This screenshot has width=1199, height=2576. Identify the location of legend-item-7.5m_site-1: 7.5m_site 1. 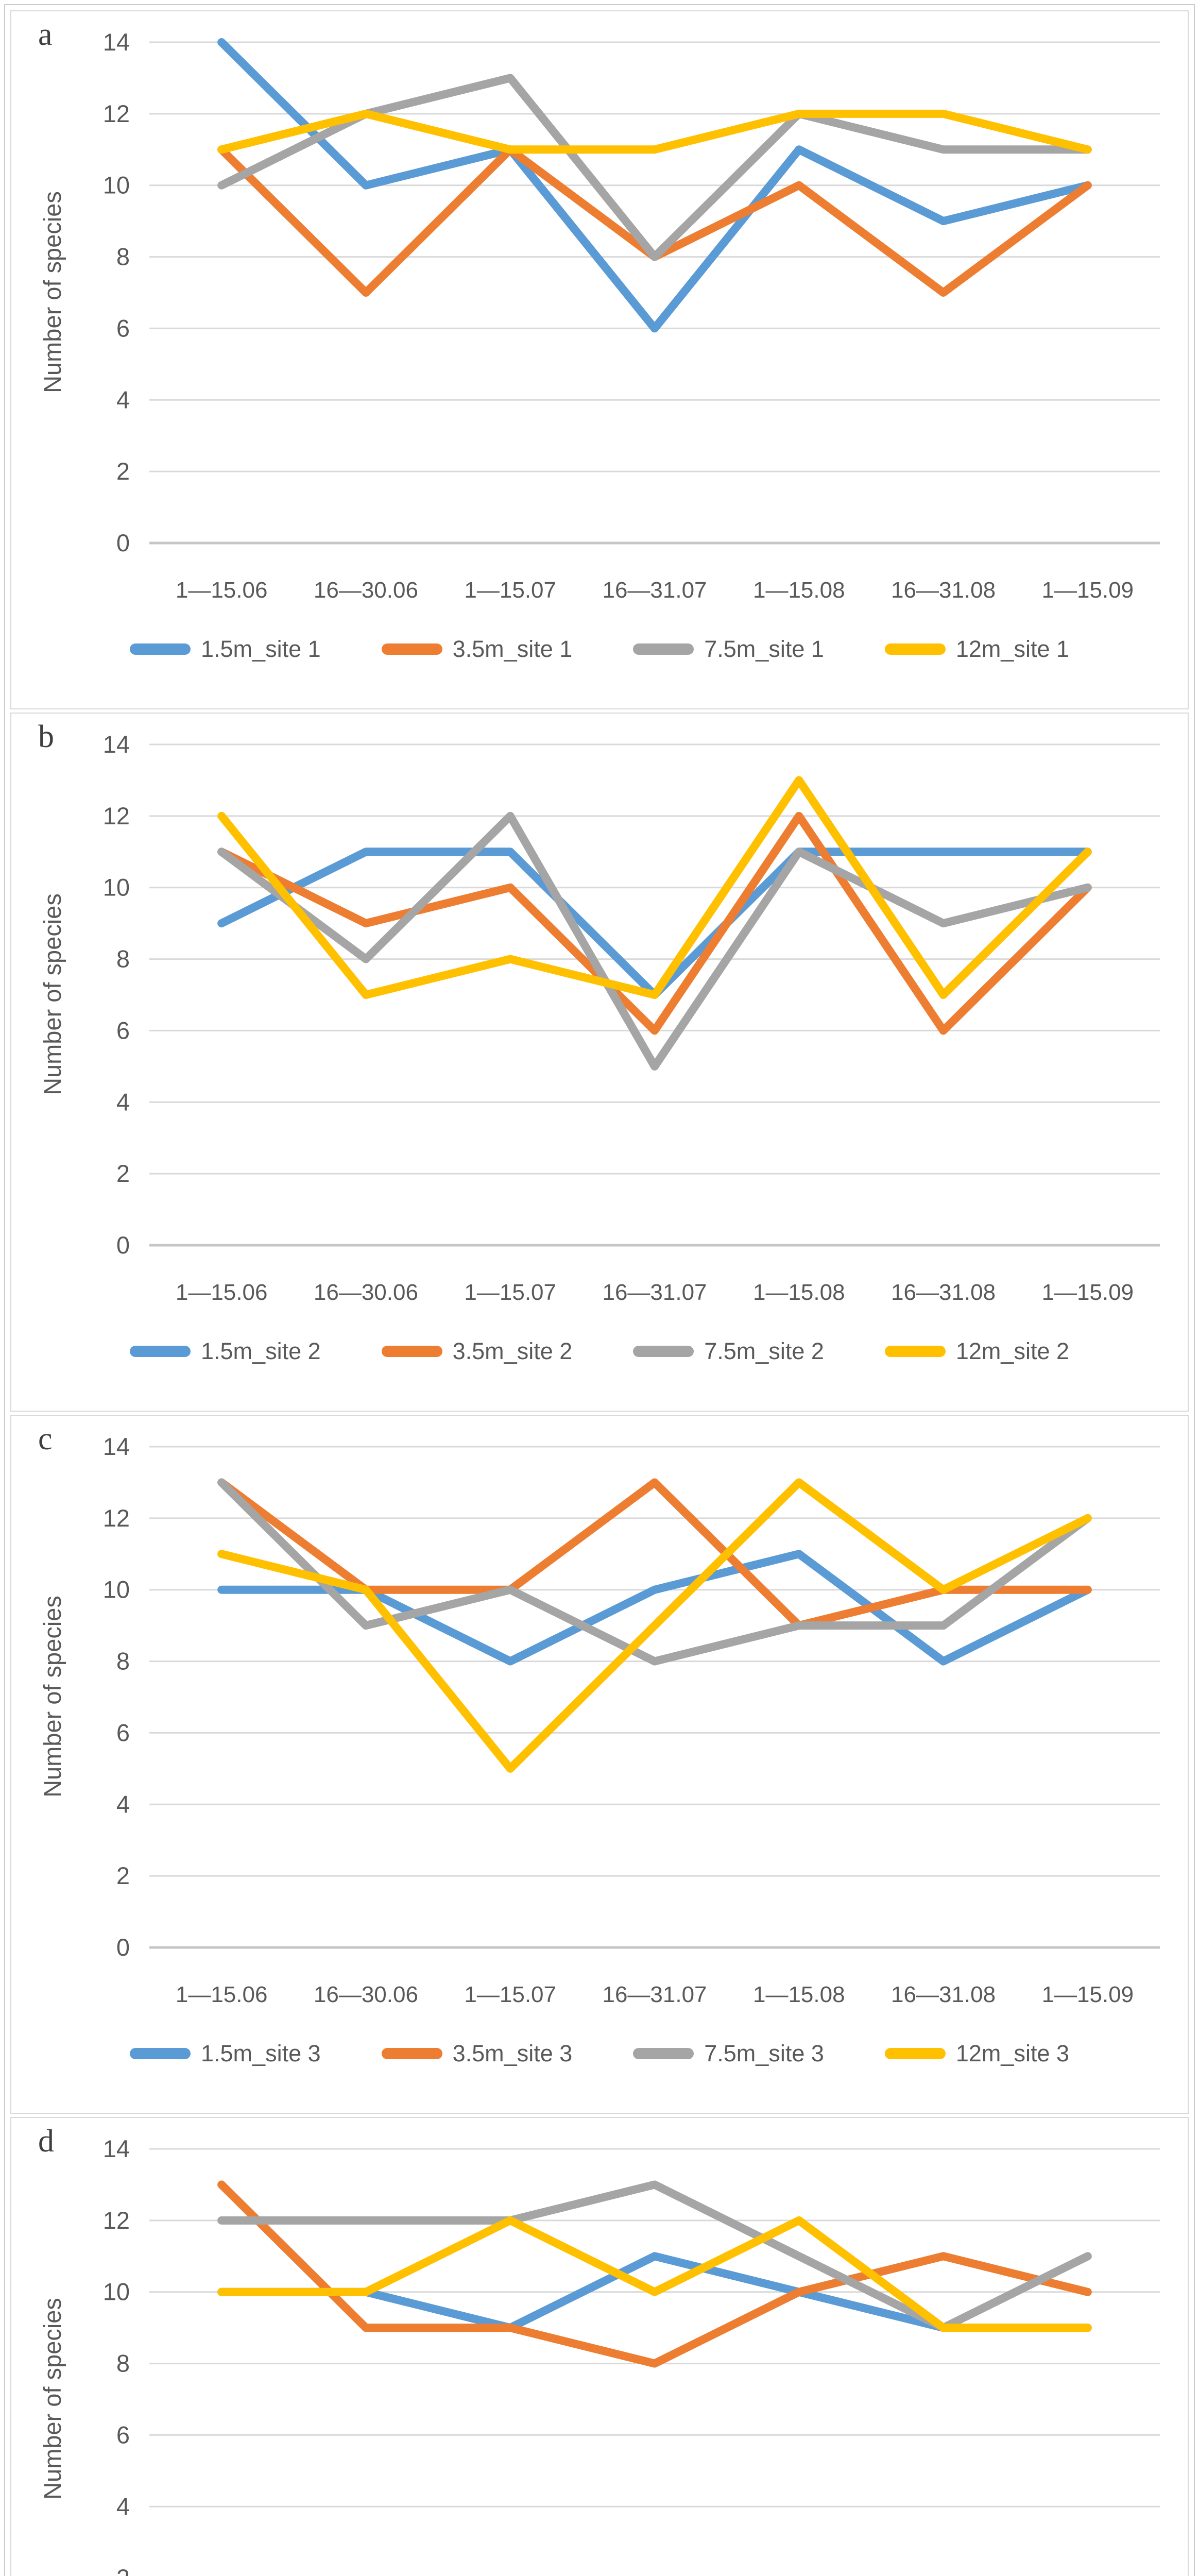
(728, 649).